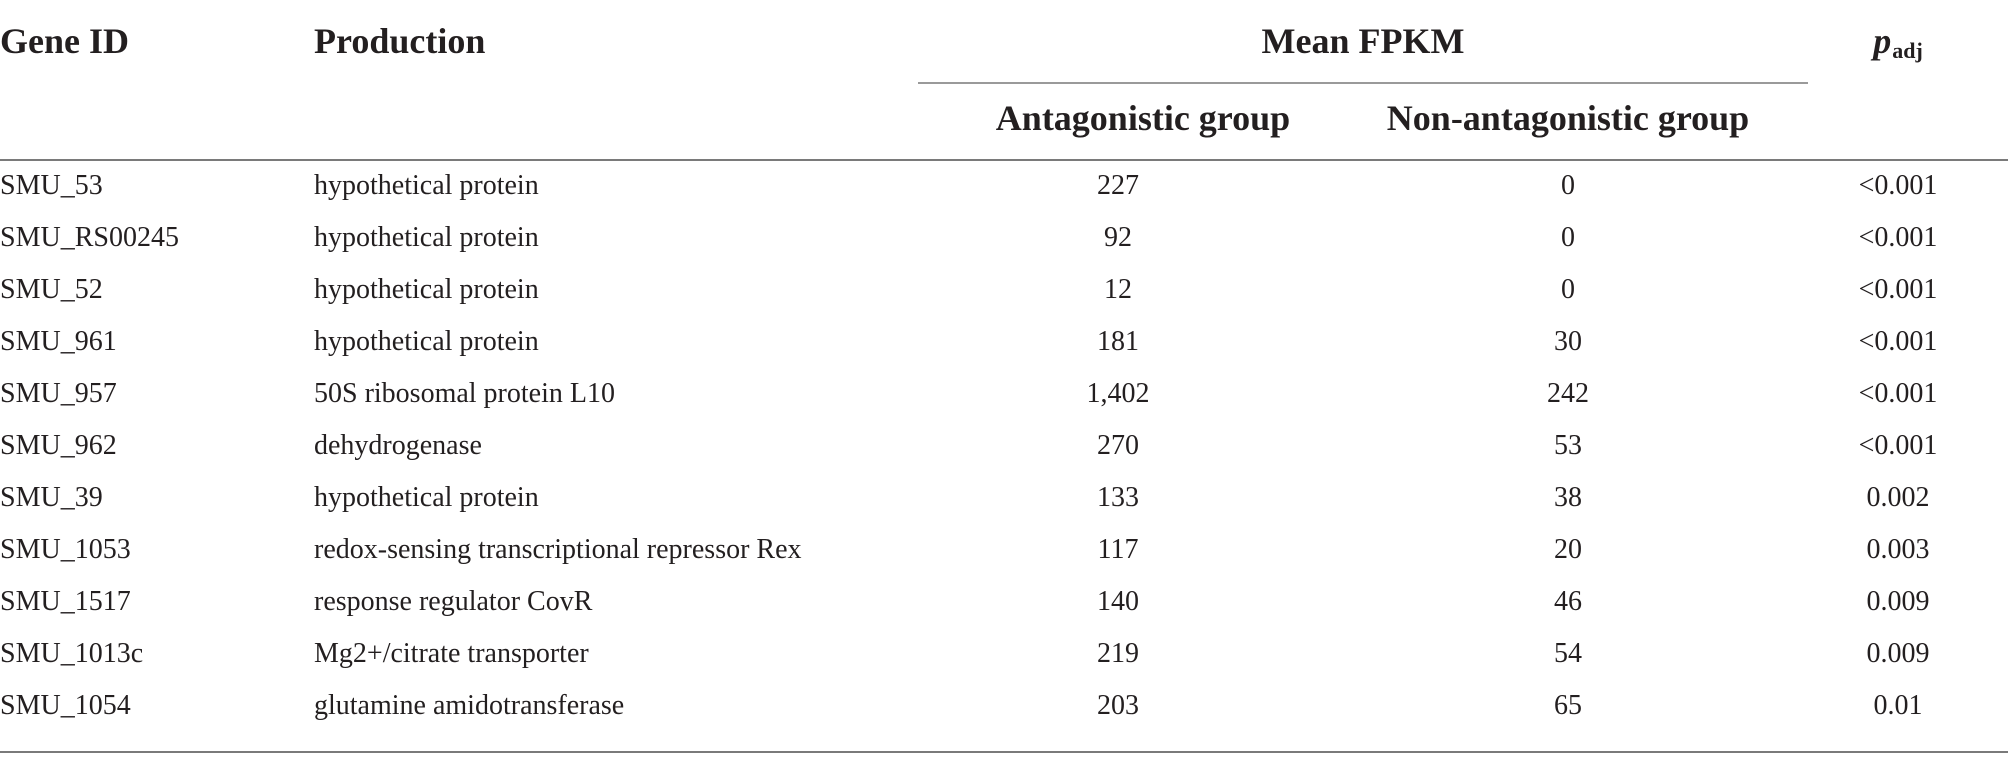 The height and width of the screenshot is (767, 2008). What do you see at coordinates (464, 393) in the screenshot?
I see `cell-production: 50S ribosomal protein L10` at bounding box center [464, 393].